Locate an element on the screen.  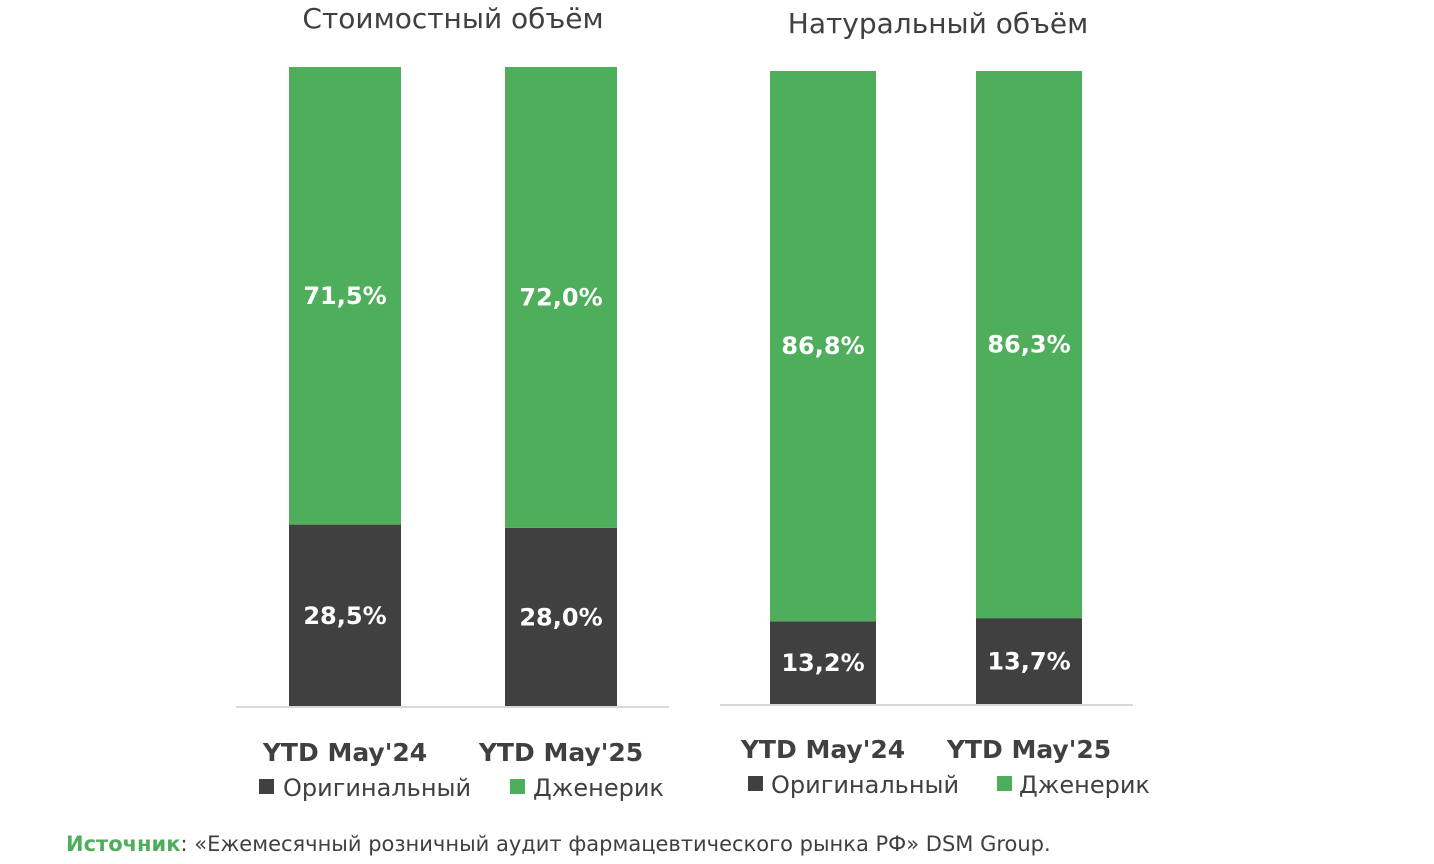
data-label: 71,5% is located at coordinates (344, 296).